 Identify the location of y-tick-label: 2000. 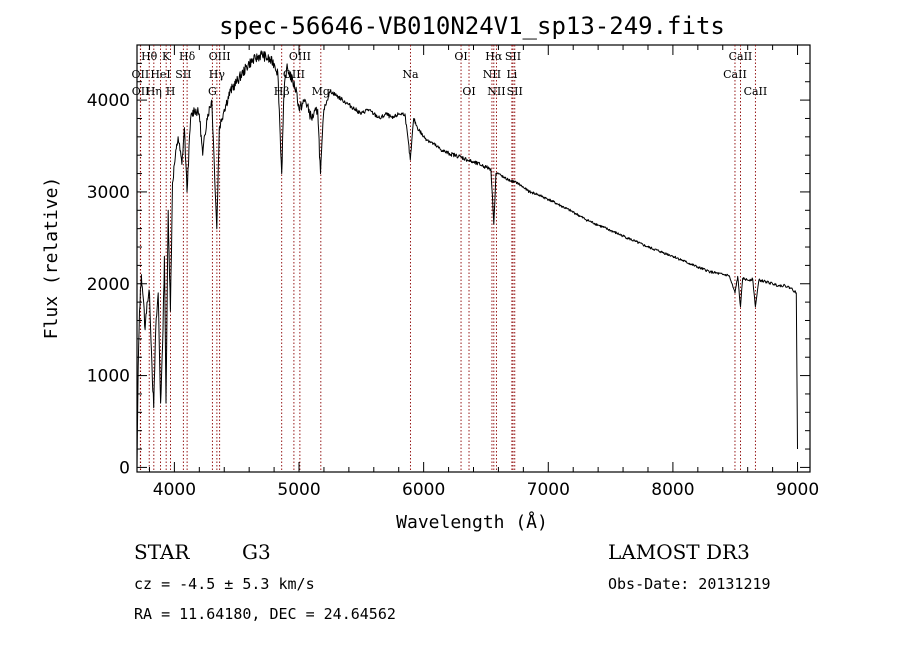
(108, 285).